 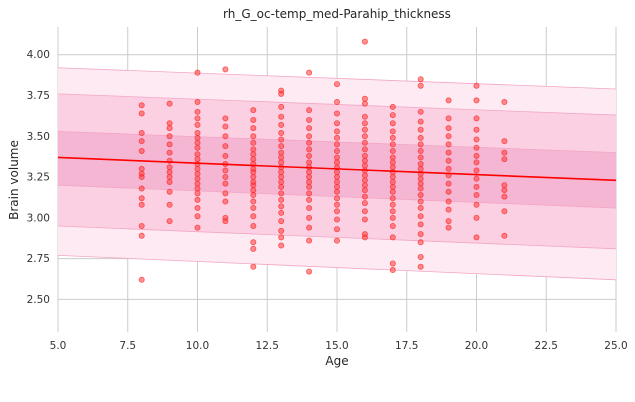 What do you see at coordinates (38, 178) in the screenshot?
I see `y-tick-label: 3.25` at bounding box center [38, 178].